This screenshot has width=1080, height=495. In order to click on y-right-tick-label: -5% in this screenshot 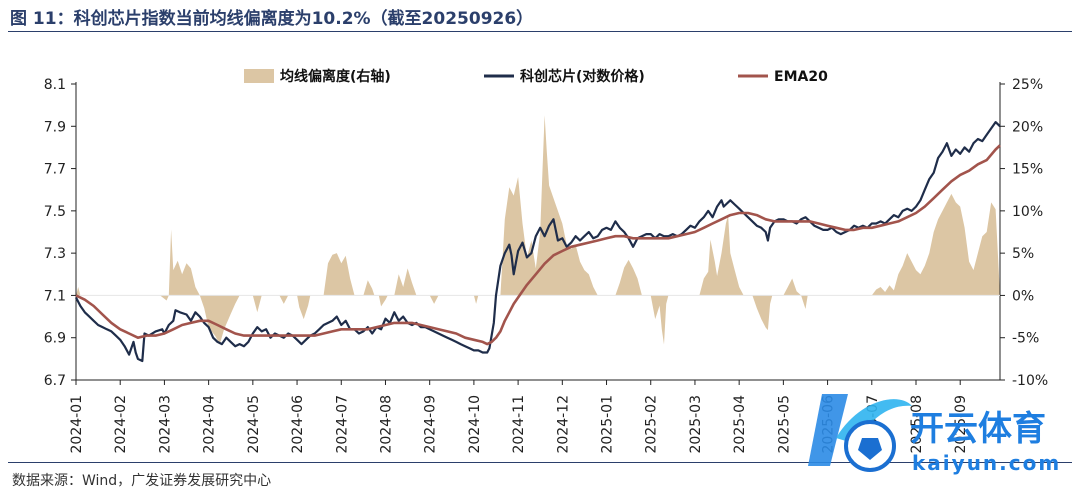, I will do `click(1025, 339)`.